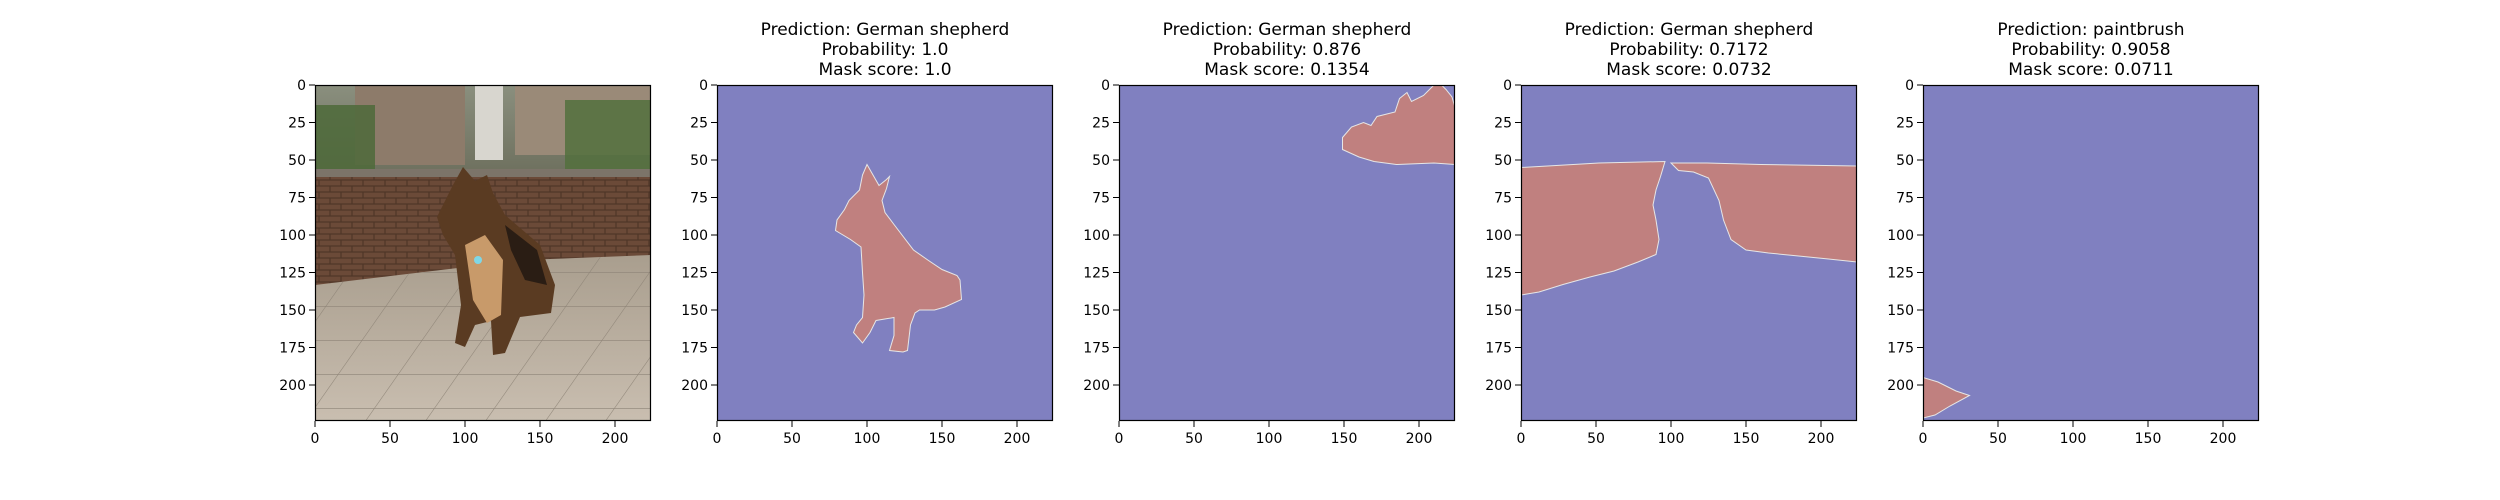 This screenshot has width=2500, height=500. What do you see at coordinates (884, 70) in the screenshot?
I see `panel-title: Mask score: 1.0` at bounding box center [884, 70].